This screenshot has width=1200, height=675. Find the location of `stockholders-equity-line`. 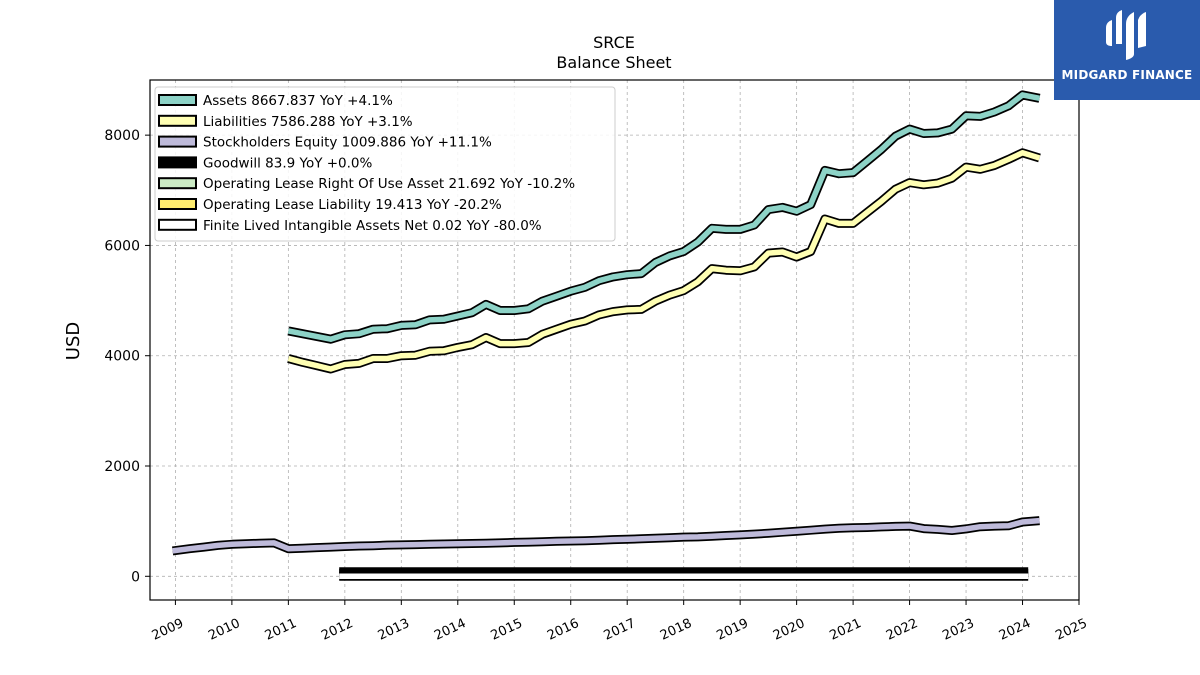

stockholders-equity-line is located at coordinates (606, 535).